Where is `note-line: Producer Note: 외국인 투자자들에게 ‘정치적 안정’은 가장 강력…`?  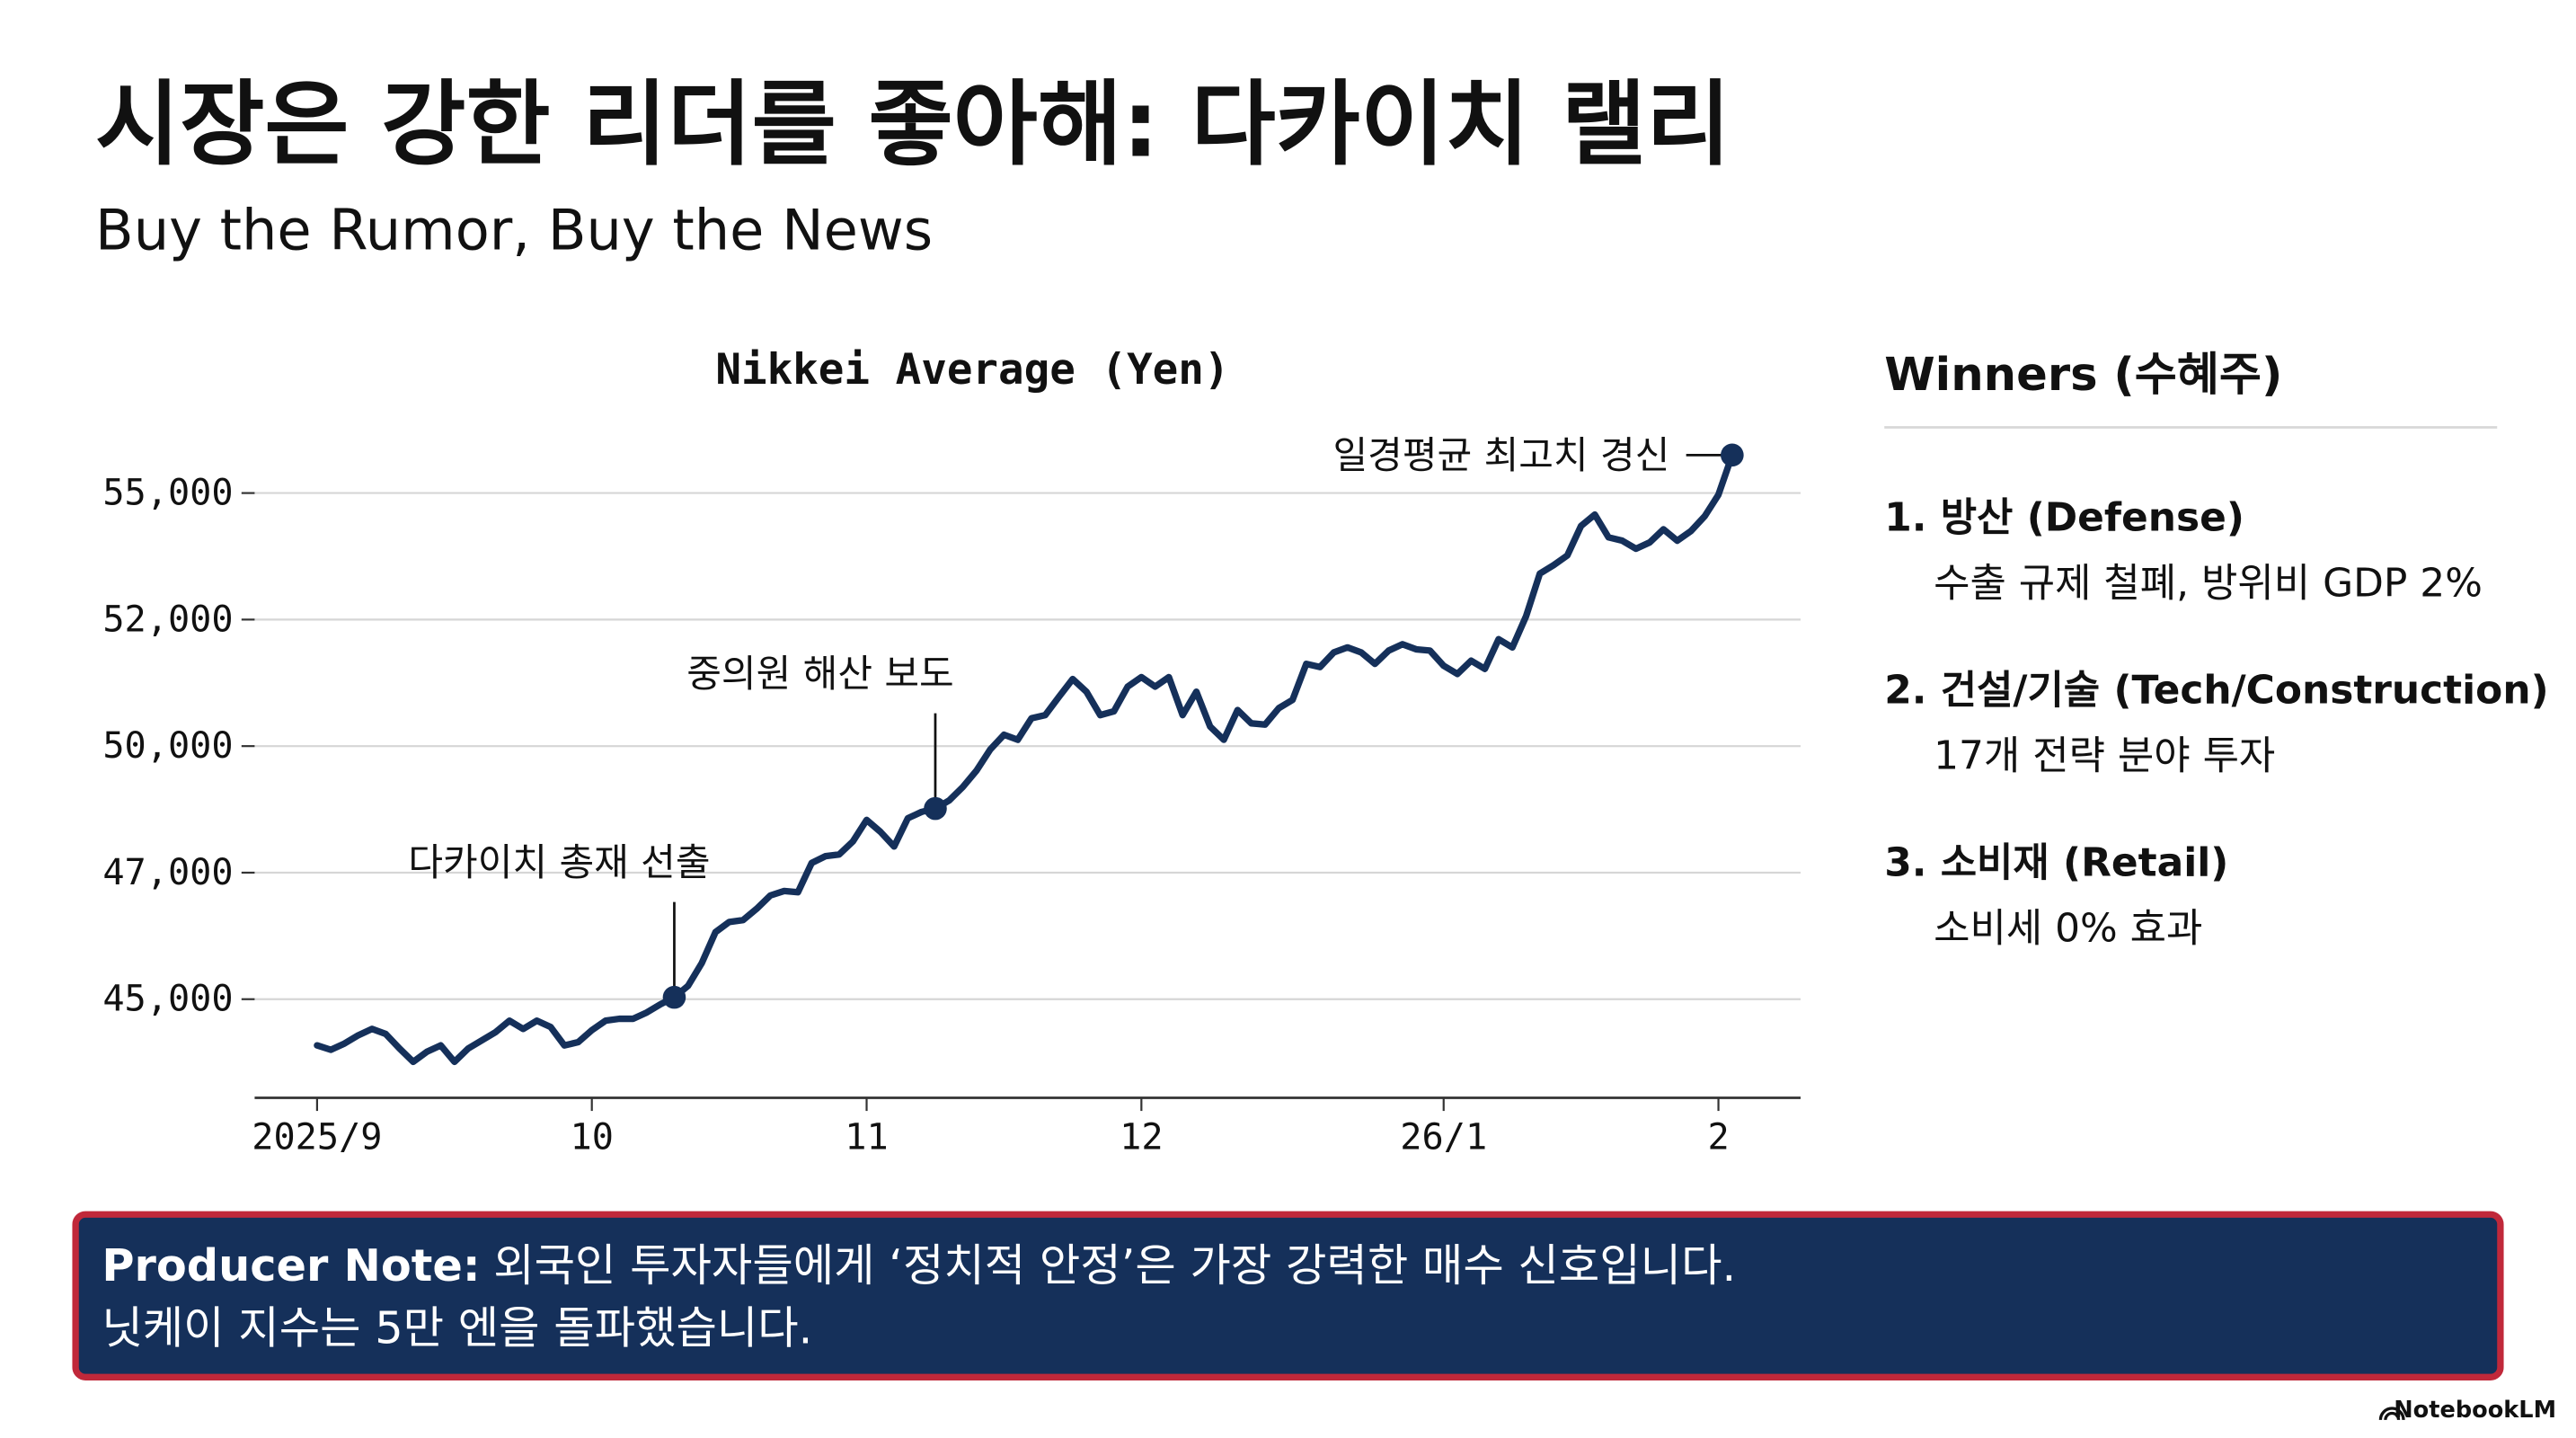 note-line: Producer Note: 외국인 투자자들에게 ‘정치적 안정’은 가장 강력… is located at coordinates (919, 1265).